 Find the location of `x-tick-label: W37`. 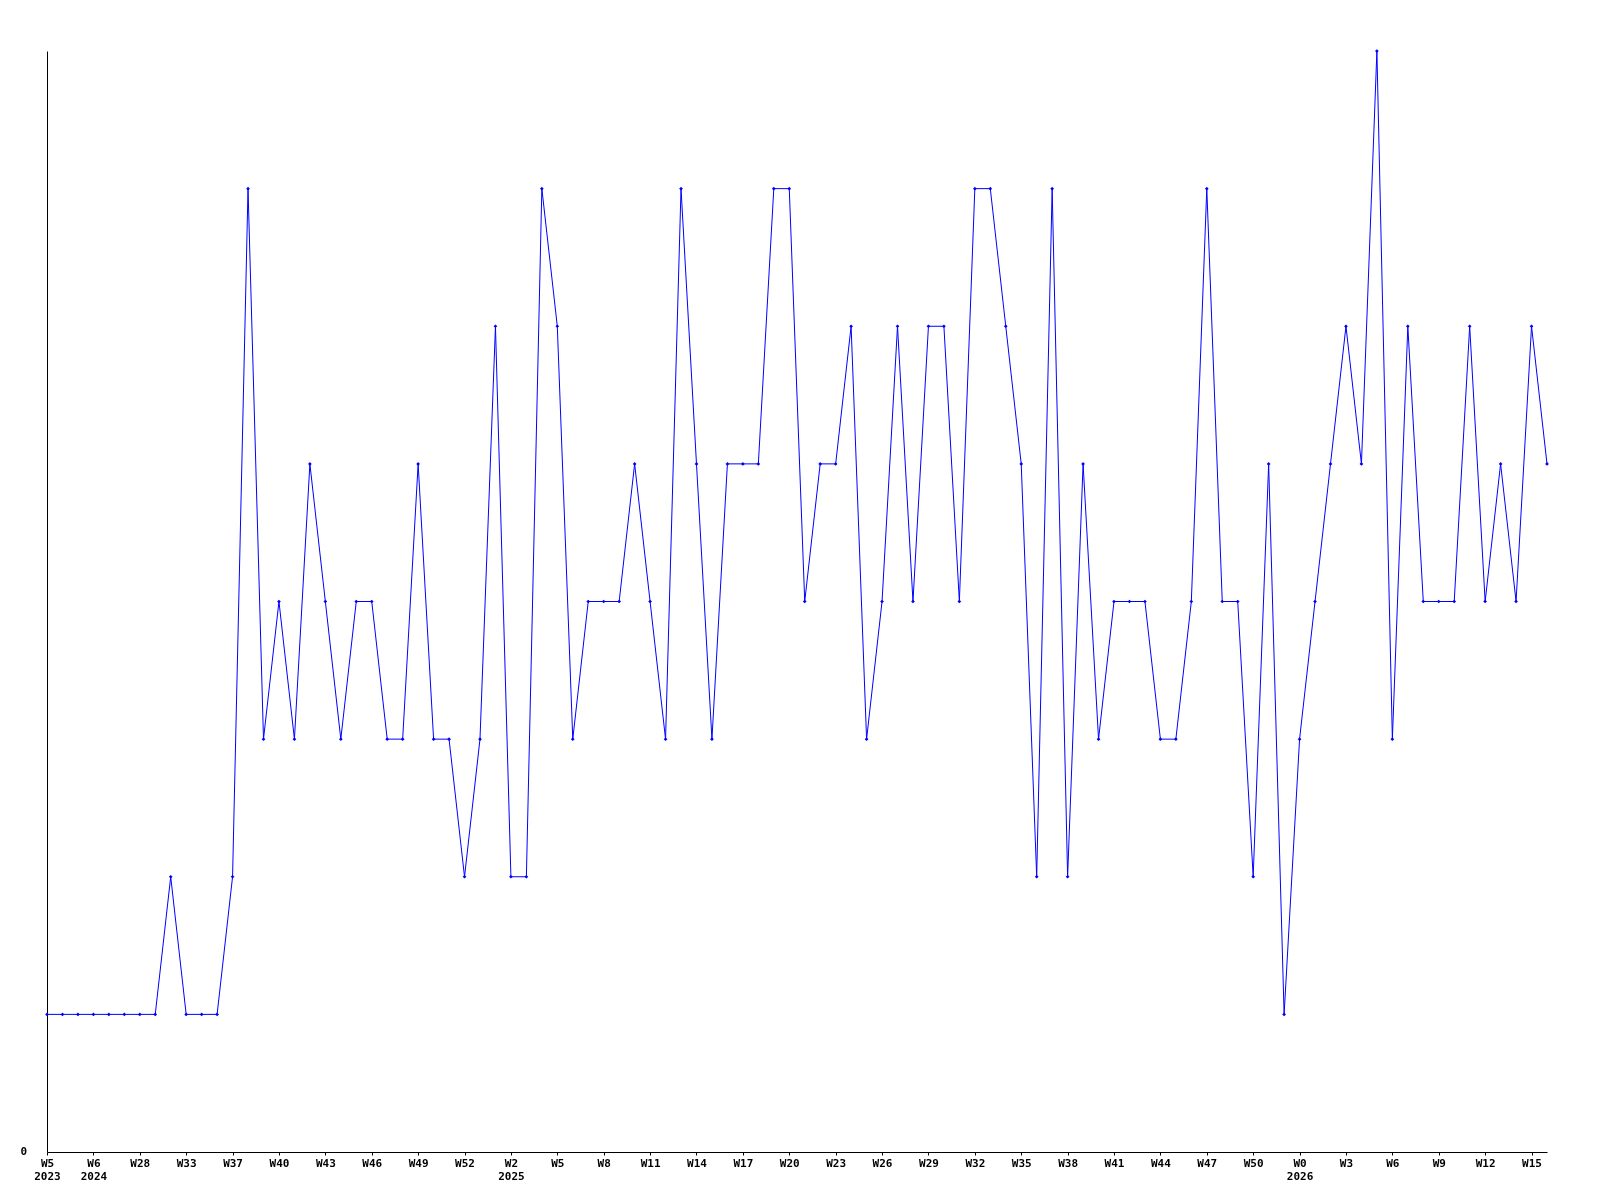

x-tick-label: W37 is located at coordinates (233, 1163).